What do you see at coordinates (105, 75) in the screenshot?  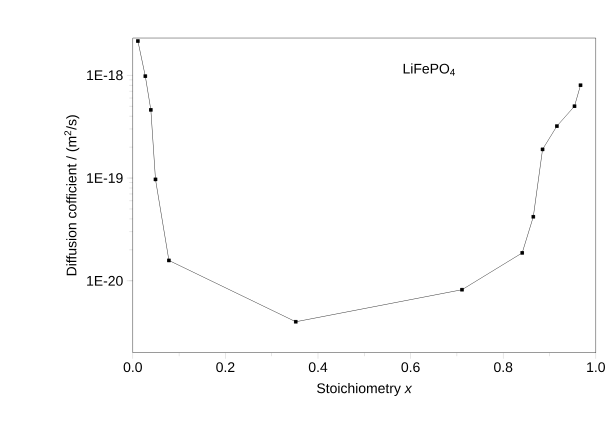 I see `y-tick-label: 1E-18` at bounding box center [105, 75].